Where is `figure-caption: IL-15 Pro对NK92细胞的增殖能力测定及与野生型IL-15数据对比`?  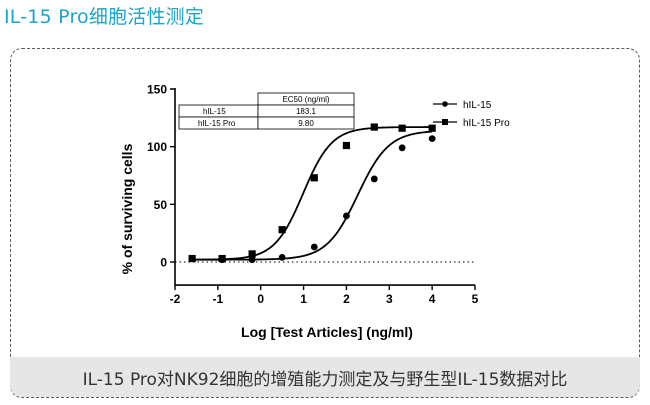 figure-caption: IL-15 Pro对NK92细胞的增殖能力测定及与野生型IL-15数据对比 is located at coordinates (325, 379).